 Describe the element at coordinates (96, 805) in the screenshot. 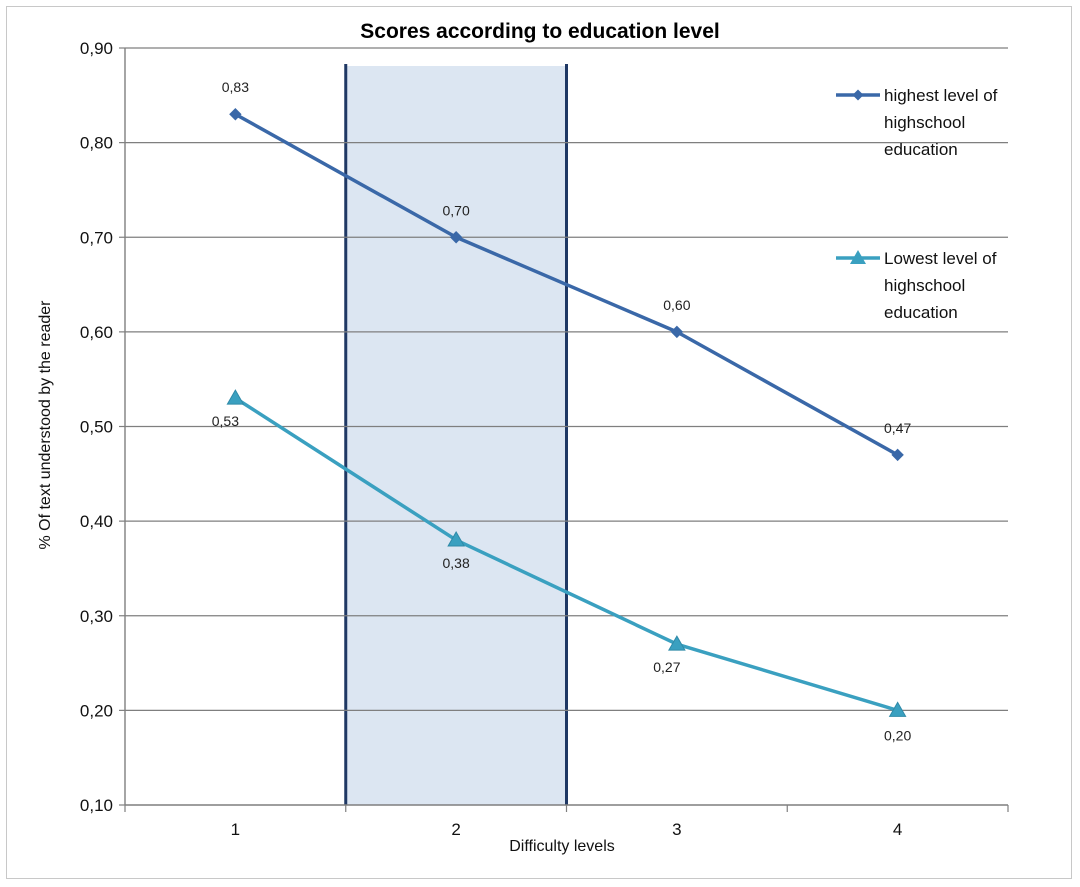

I see `y-tick-label: 0,10` at that location.